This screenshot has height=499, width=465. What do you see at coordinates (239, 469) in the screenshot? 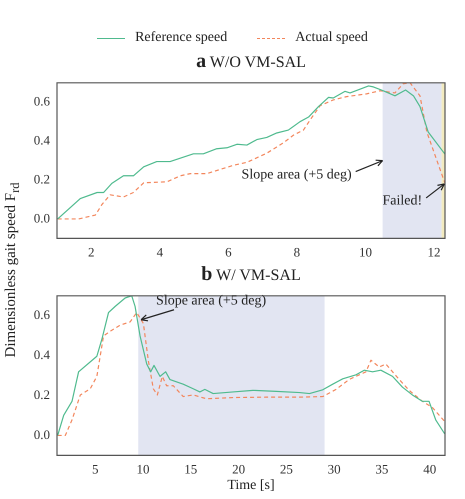
I see `x-tick-label: 20` at bounding box center [239, 469].